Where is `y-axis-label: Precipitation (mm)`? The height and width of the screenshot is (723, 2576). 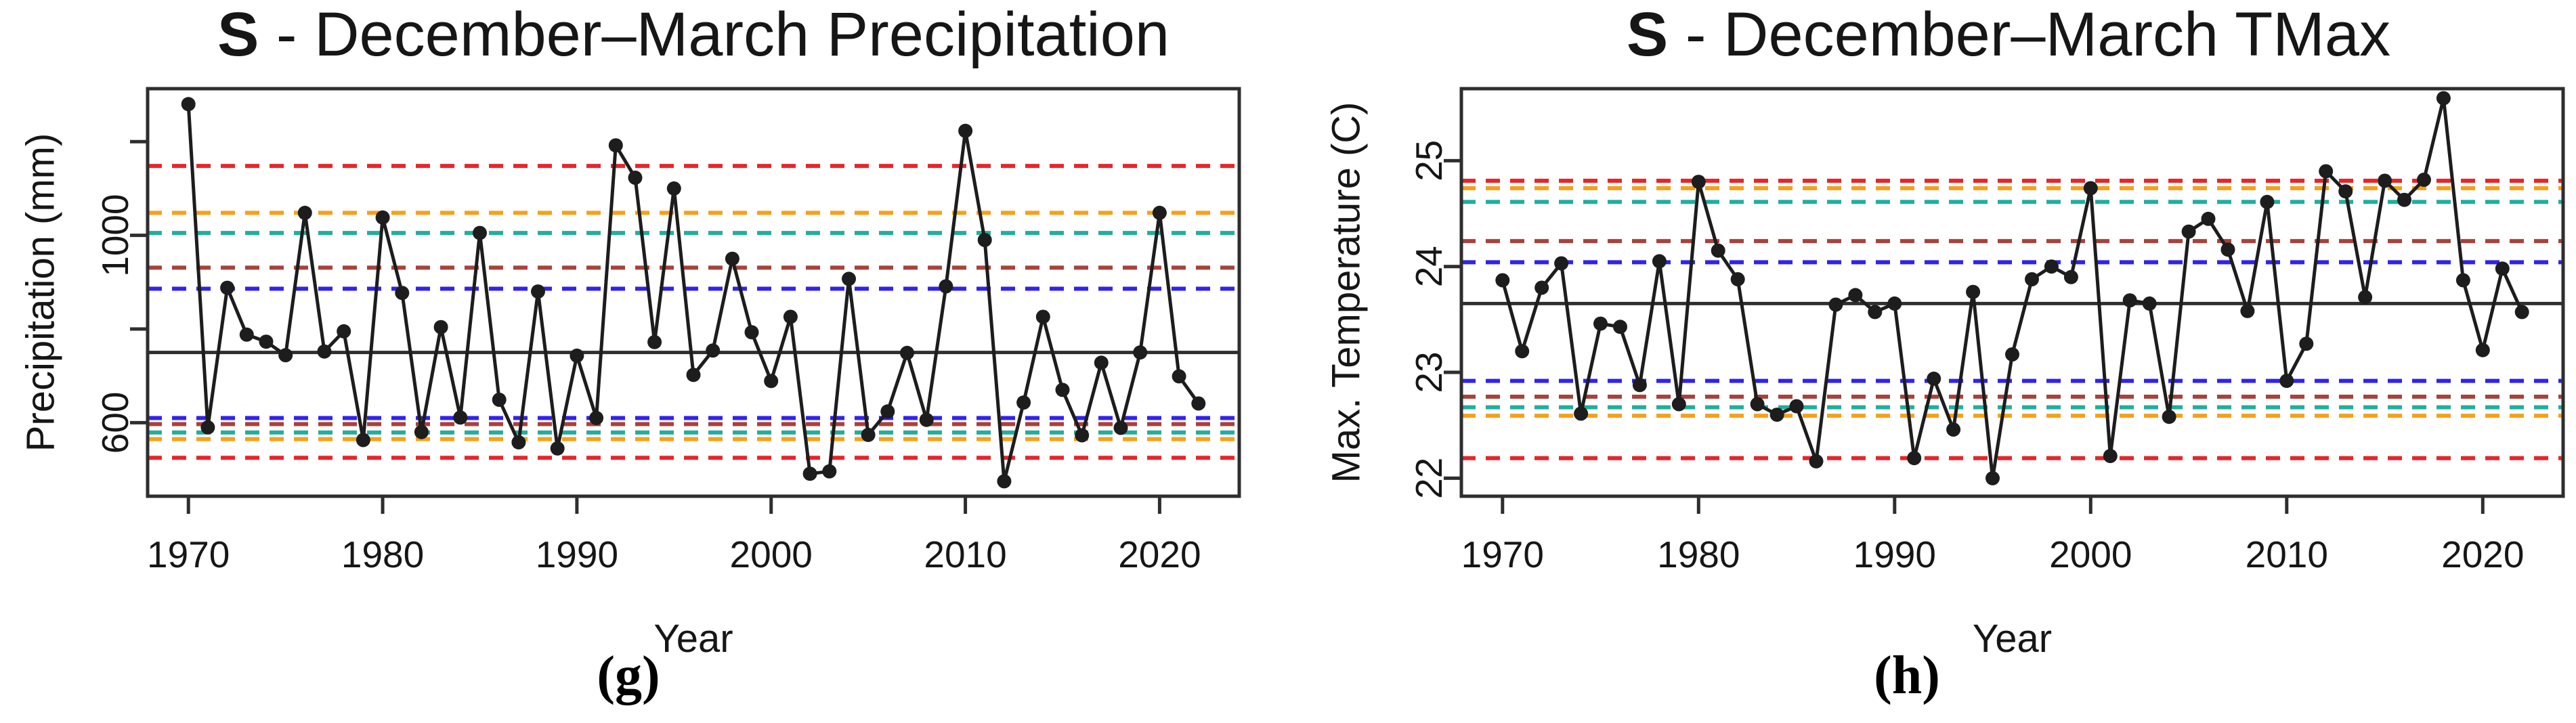
y-axis-label: Precipitation (mm) is located at coordinates (41, 292).